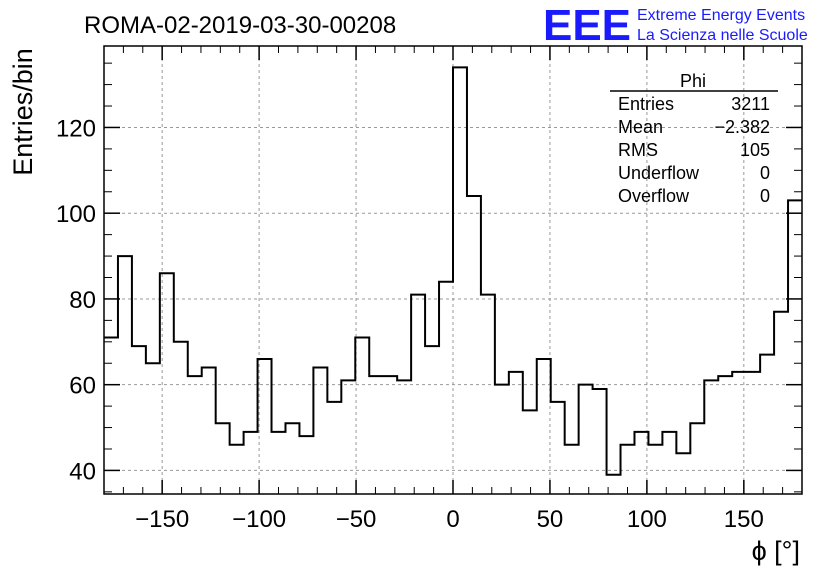 This screenshot has width=836, height=572. What do you see at coordinates (587, 25) in the screenshot?
I see `logo-mark: EEE` at bounding box center [587, 25].